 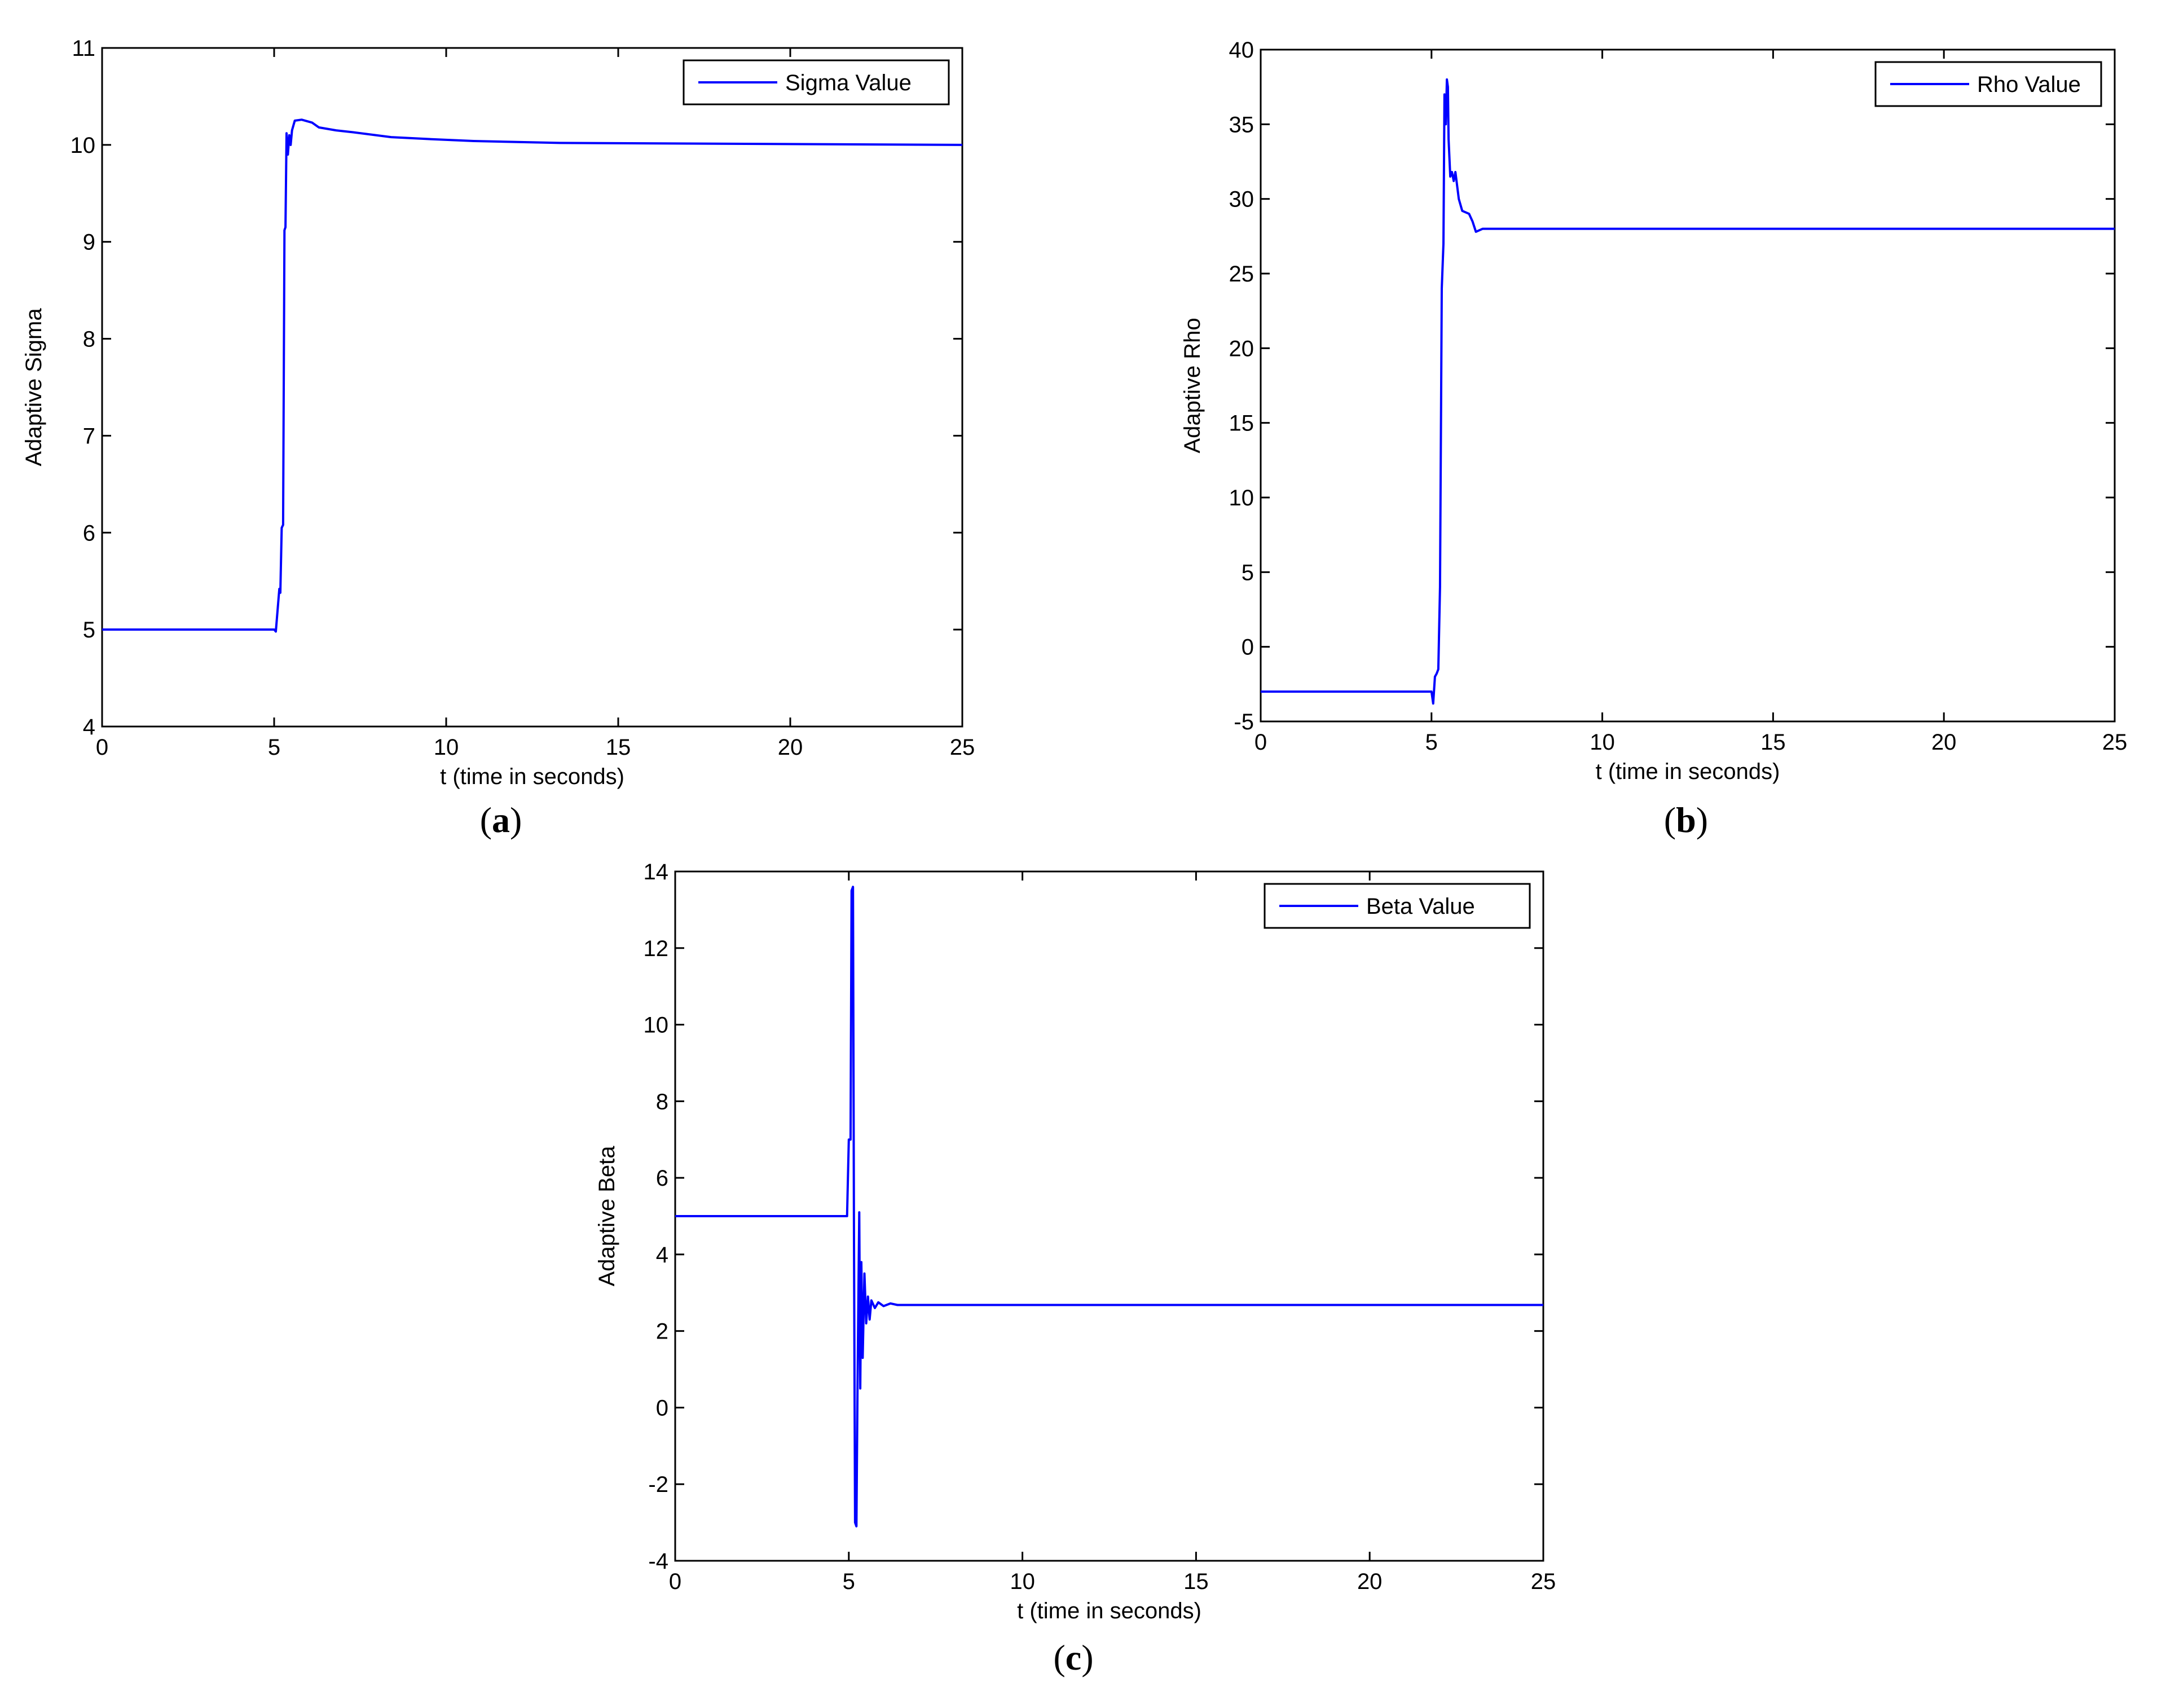 What do you see at coordinates (848, 83) in the screenshot?
I see `legend-label: Sigma Value` at bounding box center [848, 83].